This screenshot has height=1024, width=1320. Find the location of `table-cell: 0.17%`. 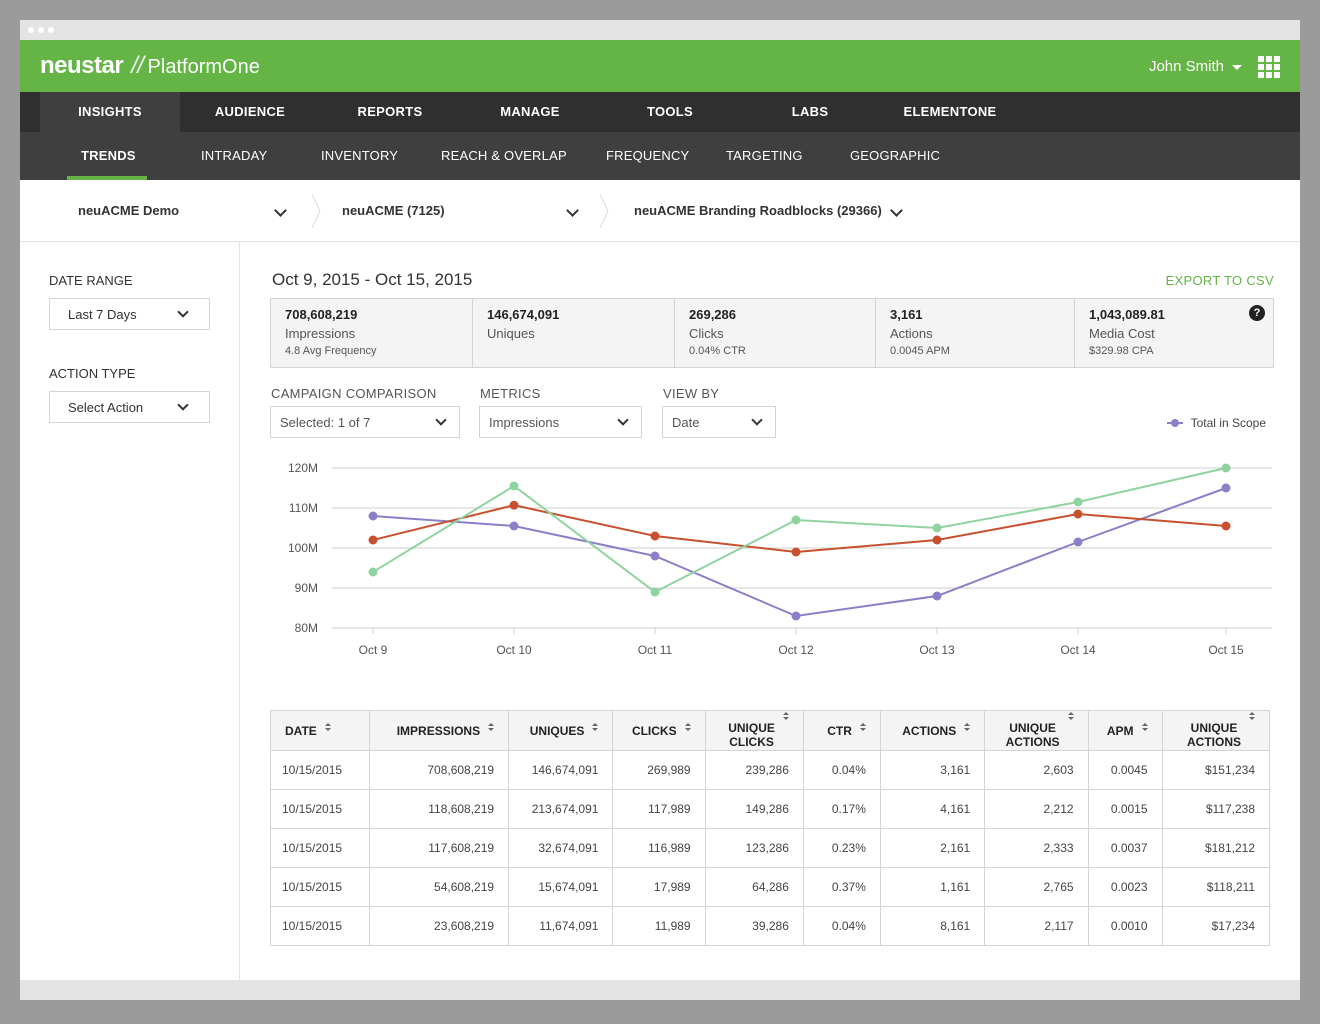

table-cell: 0.17% is located at coordinates (841, 809).